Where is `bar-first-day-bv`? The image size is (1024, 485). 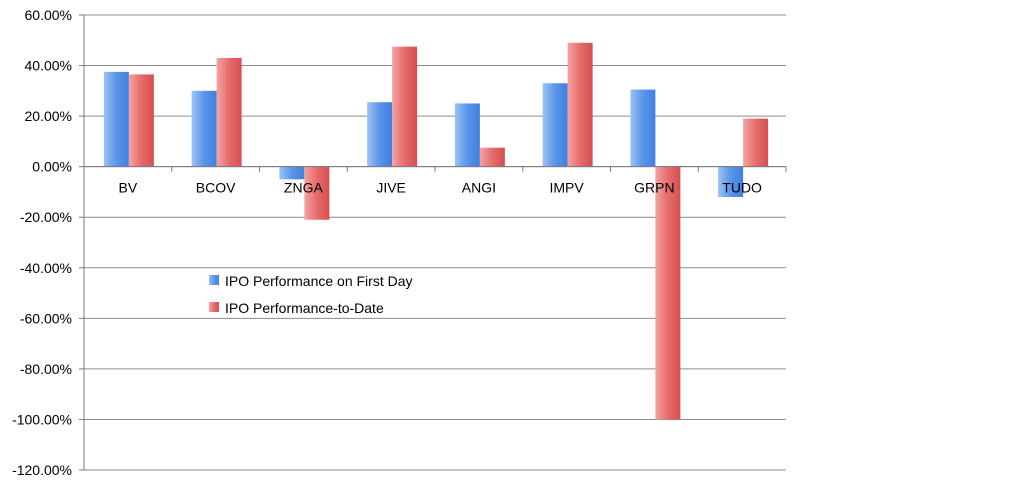 bar-first-day-bv is located at coordinates (116, 119).